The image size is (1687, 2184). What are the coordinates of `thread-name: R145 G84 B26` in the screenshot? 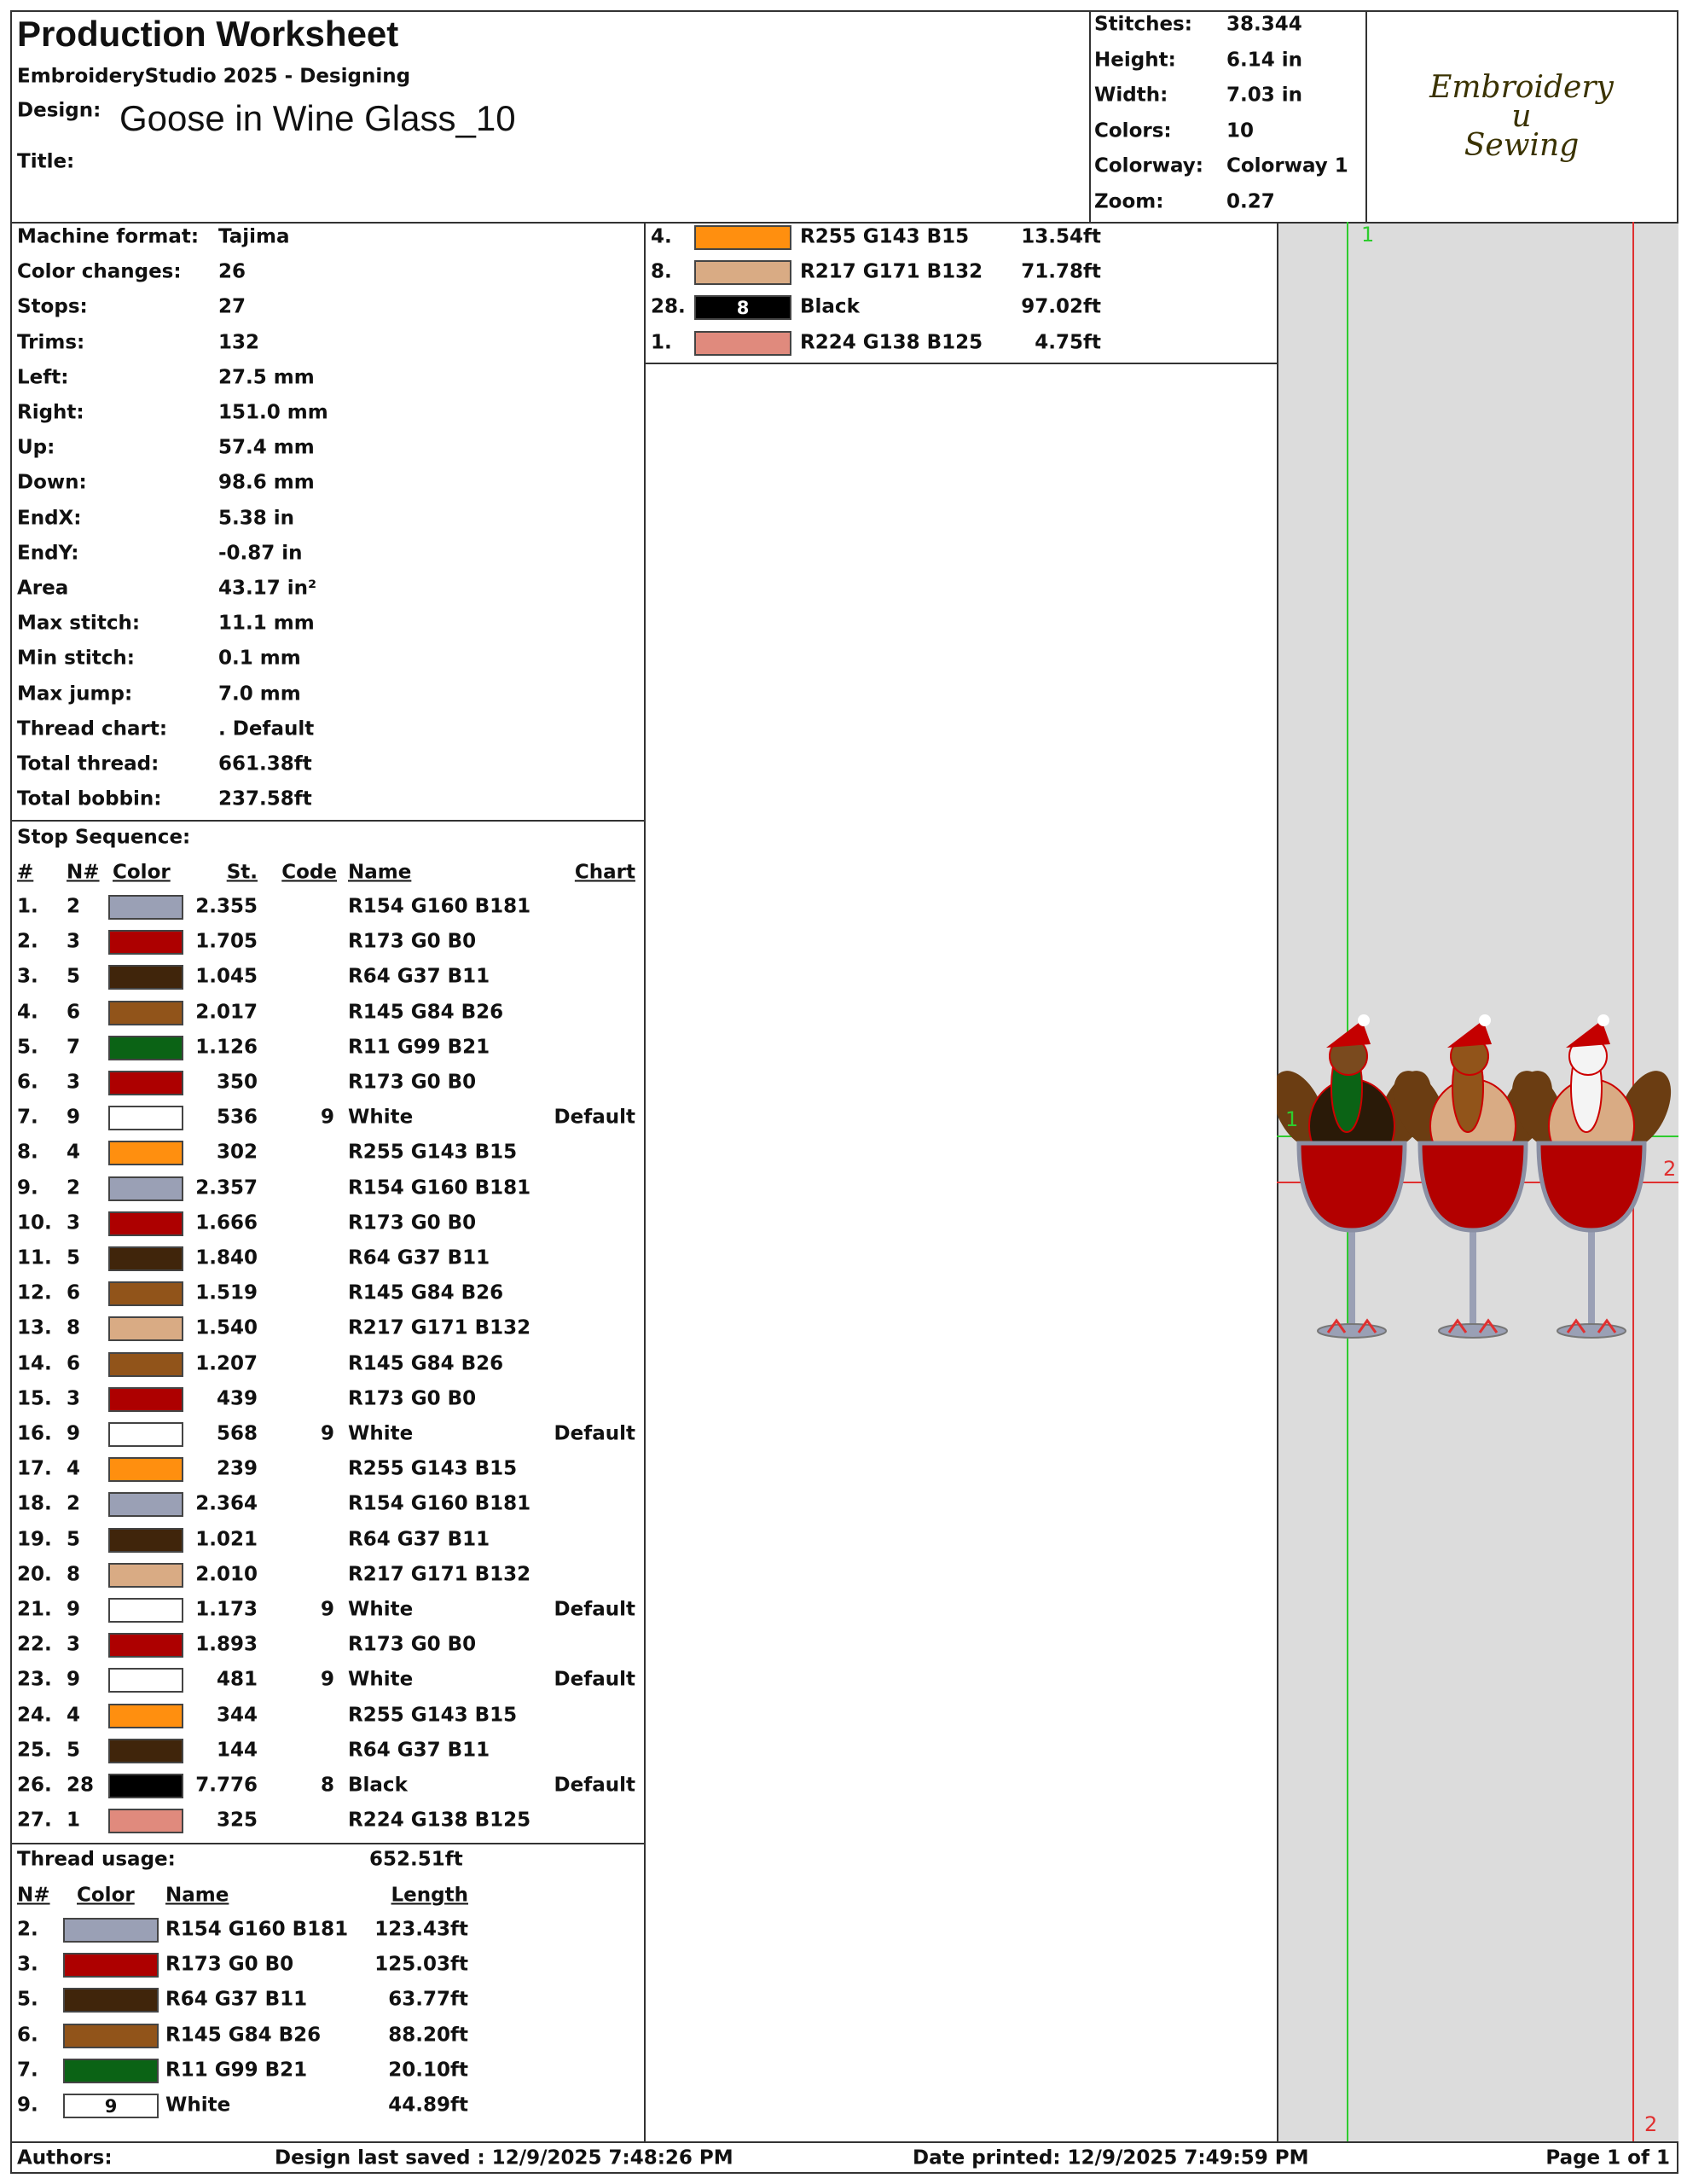 It's located at (426, 1292).